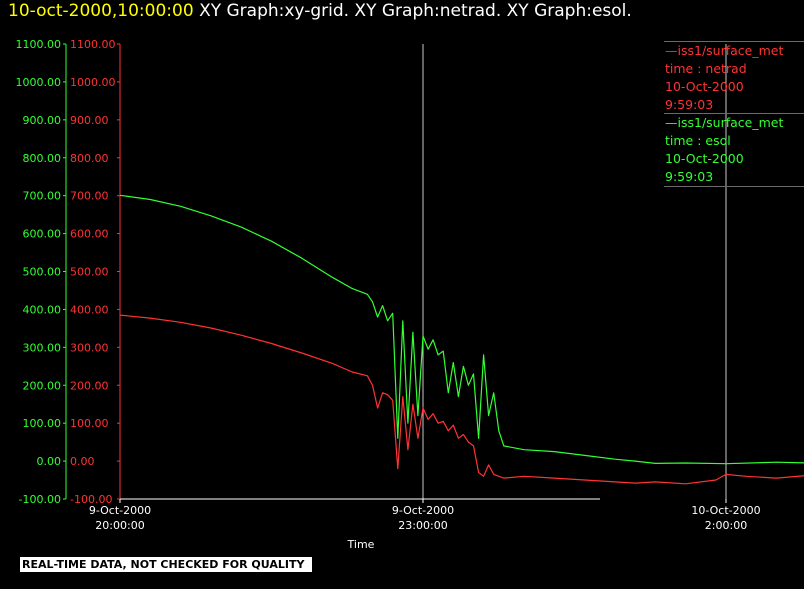 This screenshot has height=589, width=804. I want to click on y-tick-label-netrad: 500.00, so click(89, 272).